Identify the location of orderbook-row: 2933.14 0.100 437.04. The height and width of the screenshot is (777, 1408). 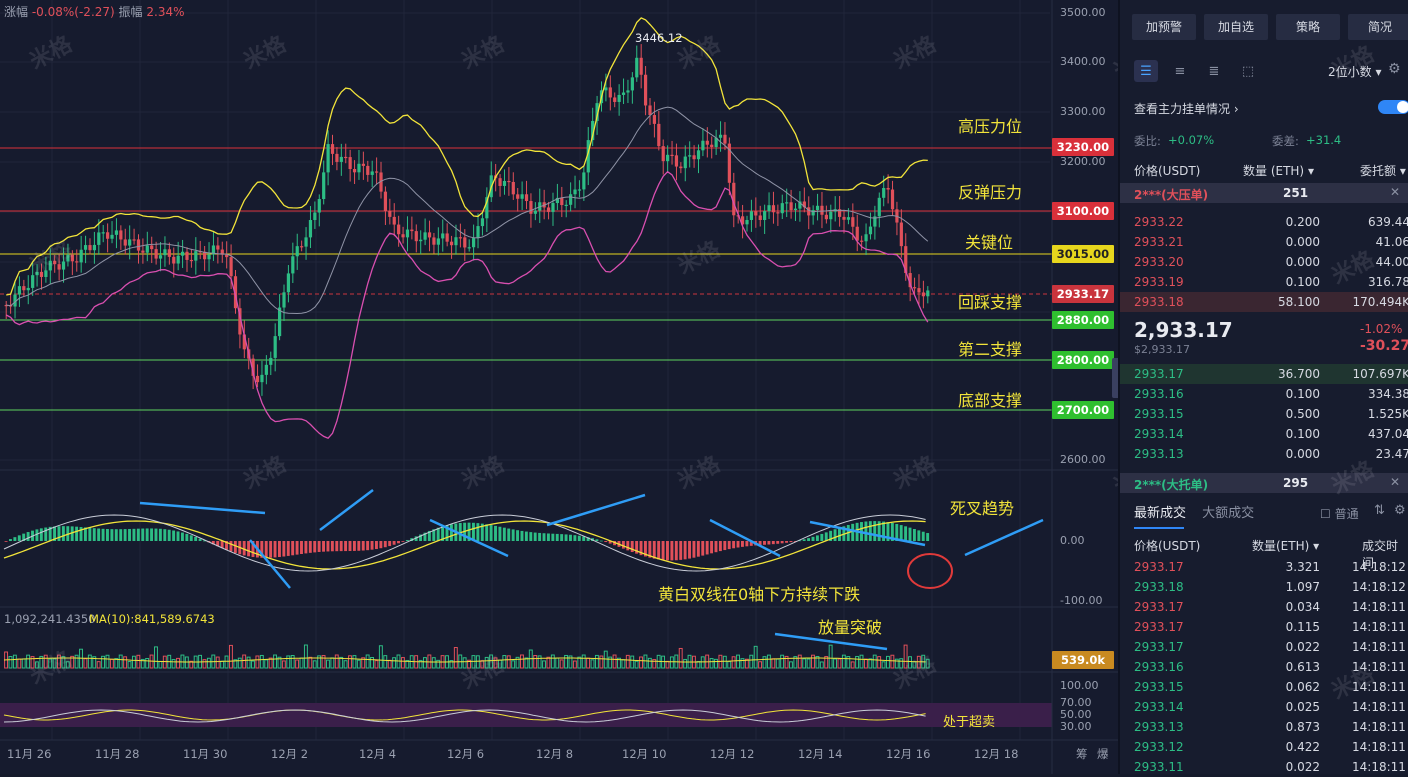
(1264, 434).